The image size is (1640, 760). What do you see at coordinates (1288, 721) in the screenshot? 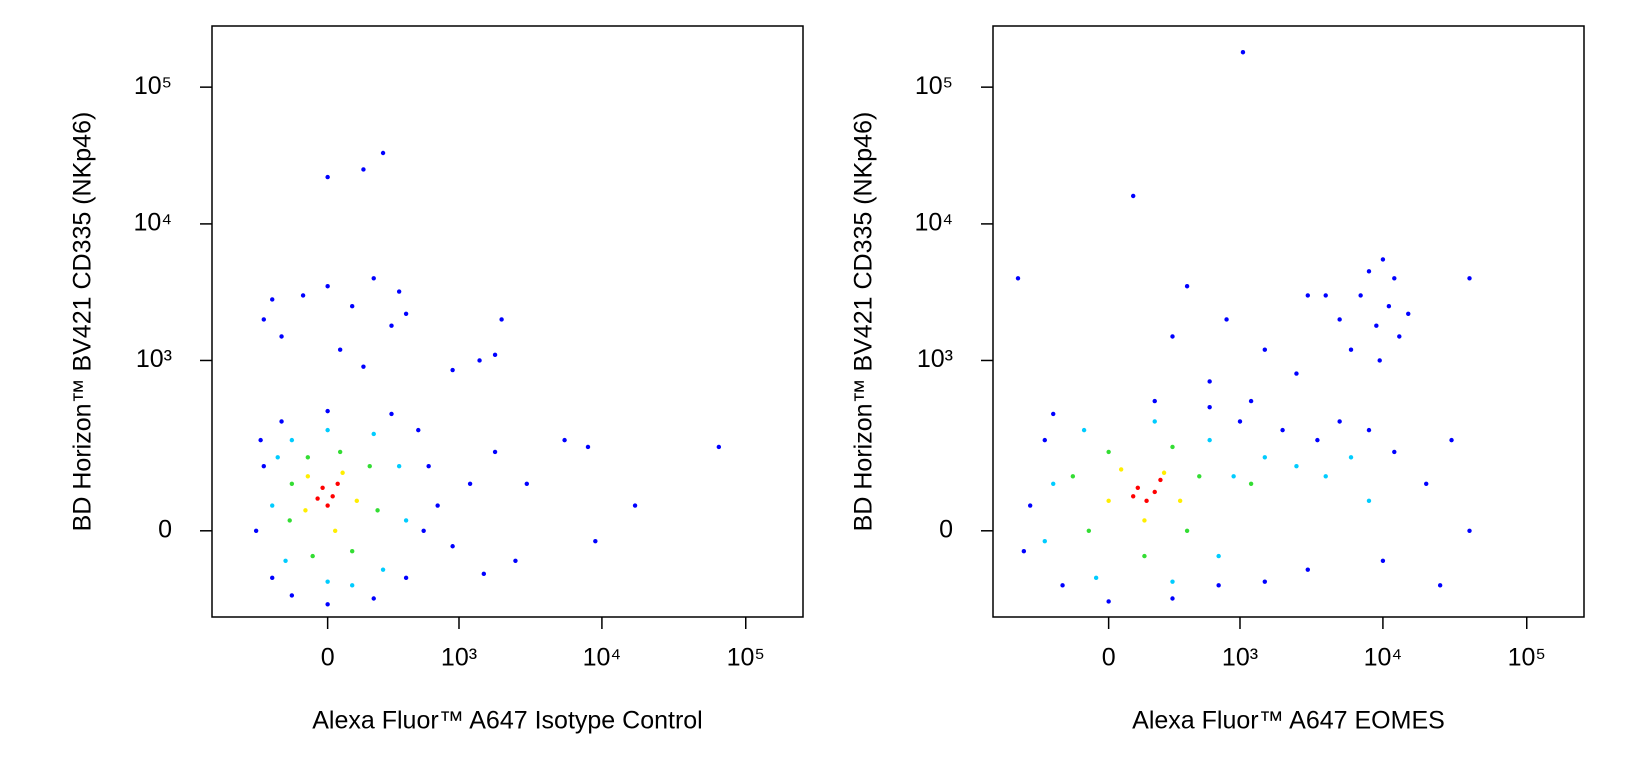
I see `x-axis-label: Alexa Fluor™ A647 EOMES` at bounding box center [1288, 721].